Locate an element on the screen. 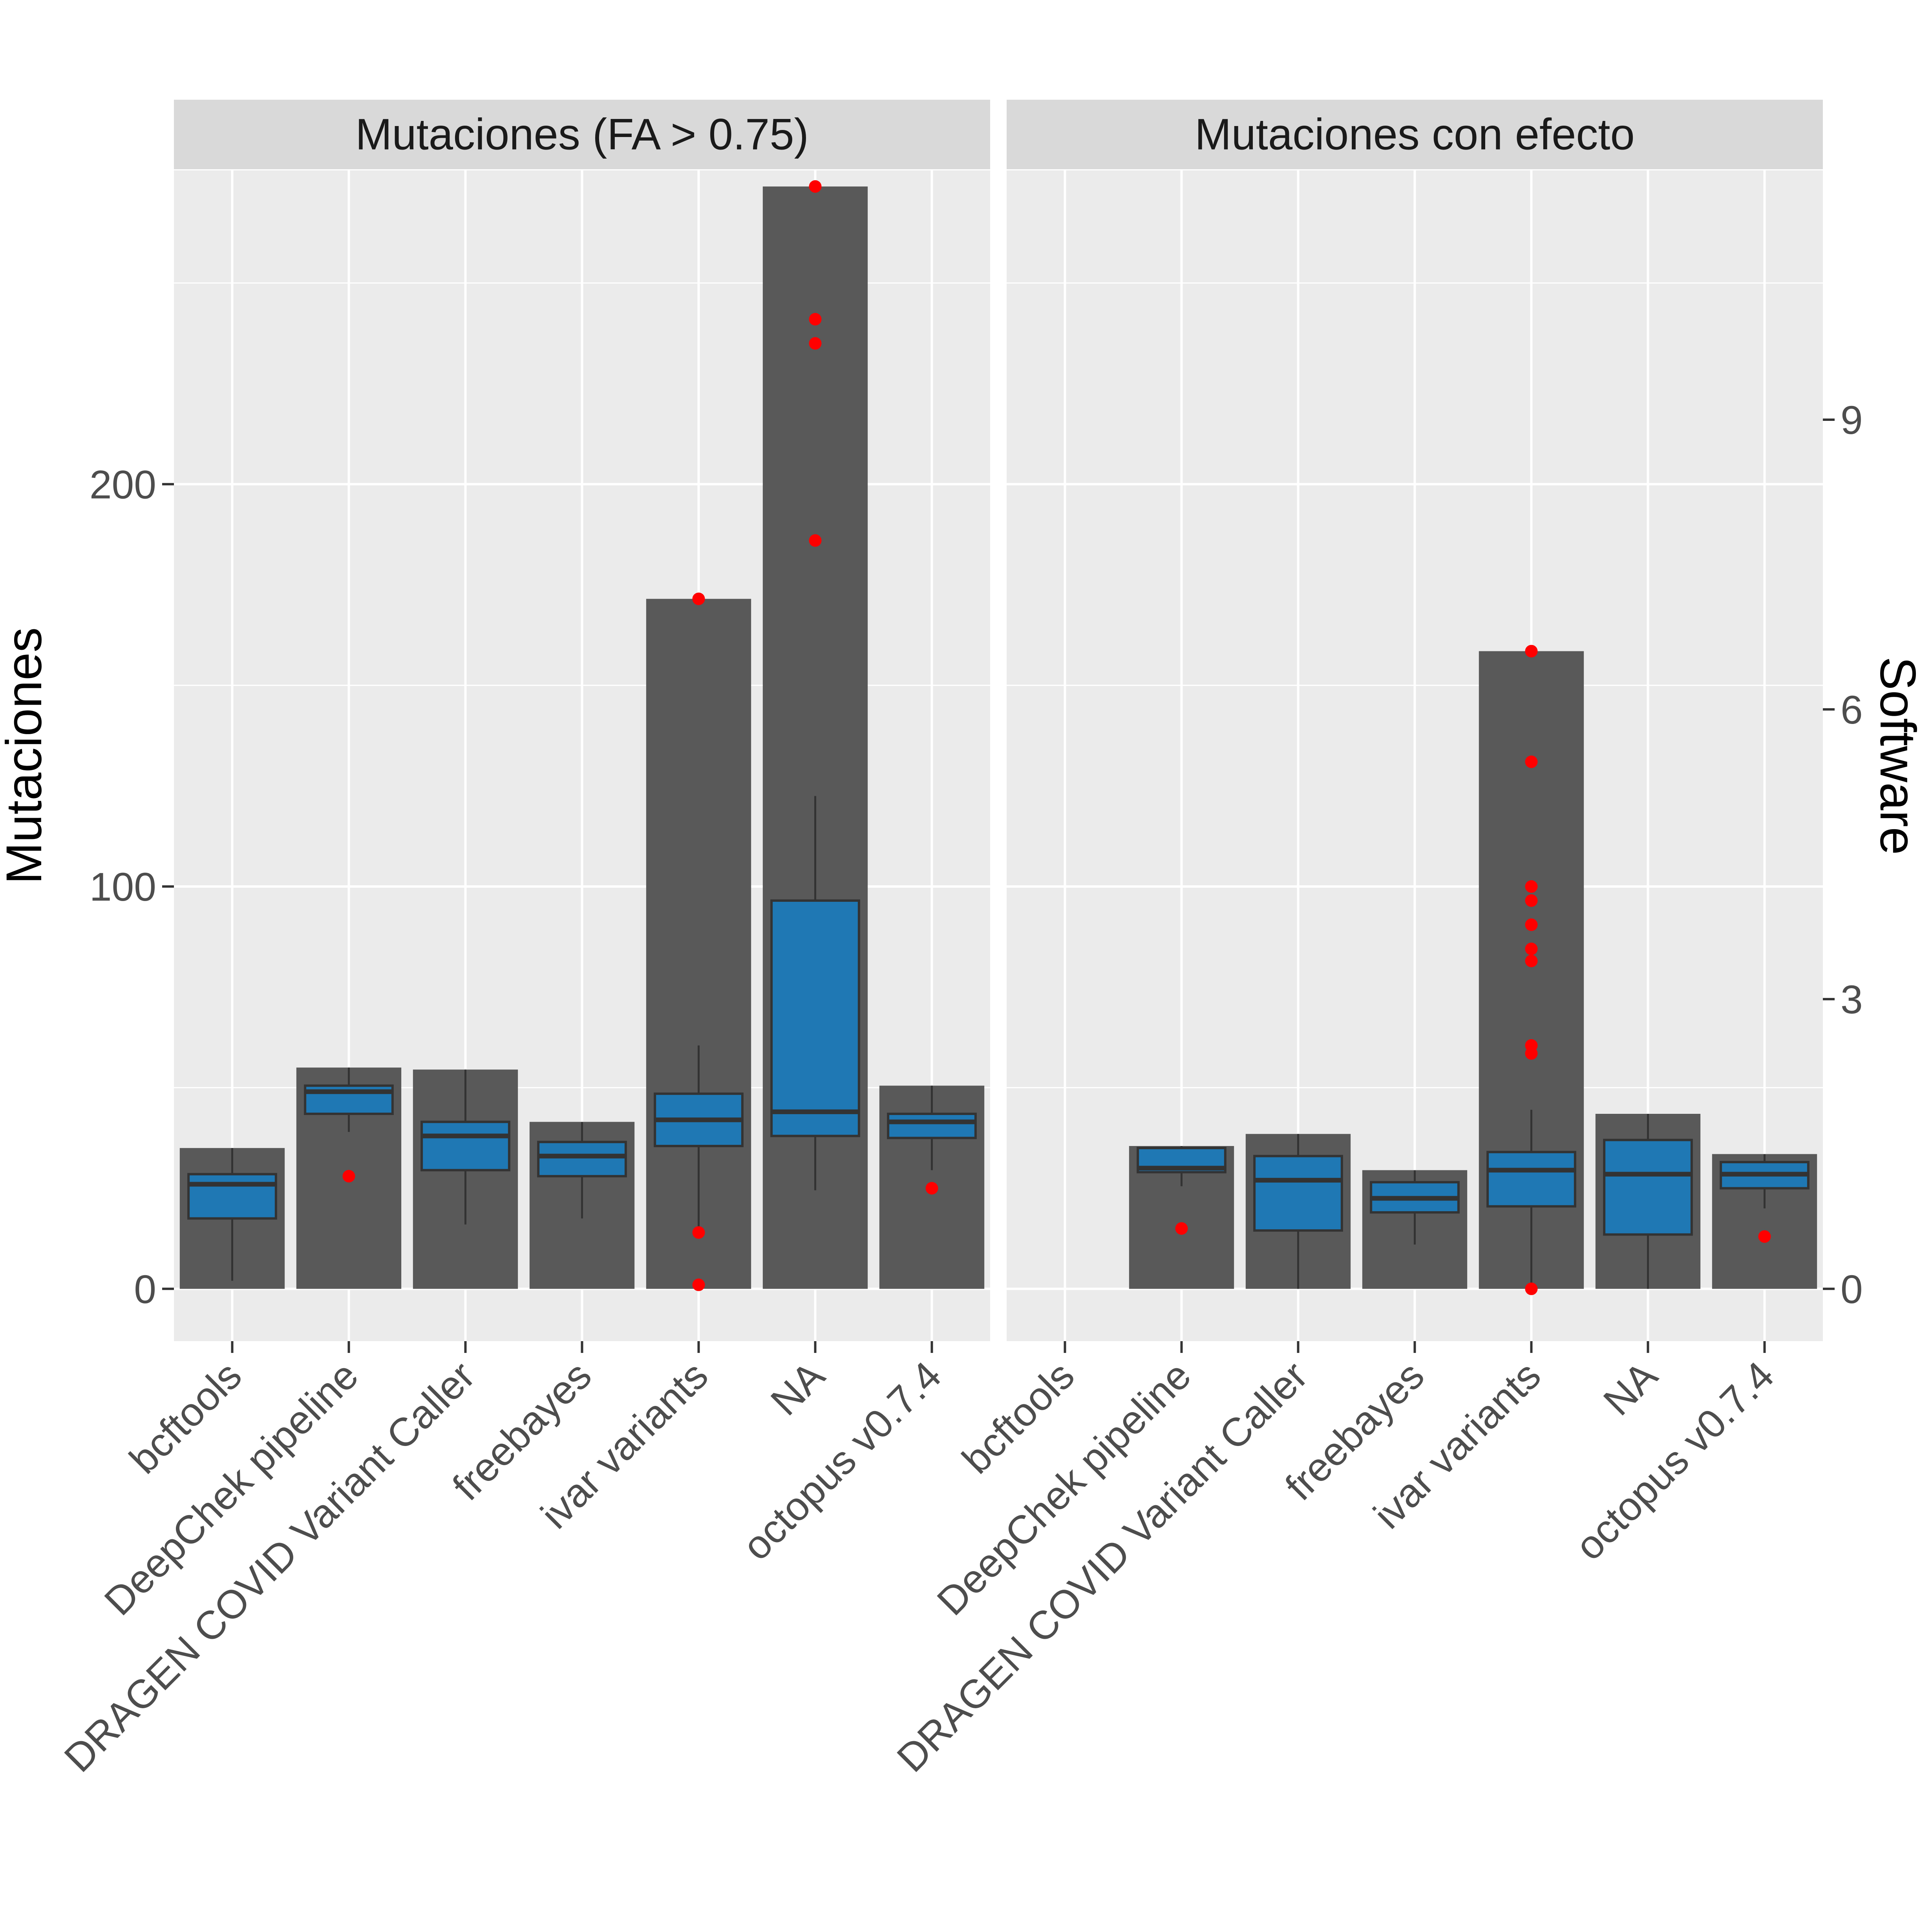  y-tick-label-right: 3 is located at coordinates (1852, 999).